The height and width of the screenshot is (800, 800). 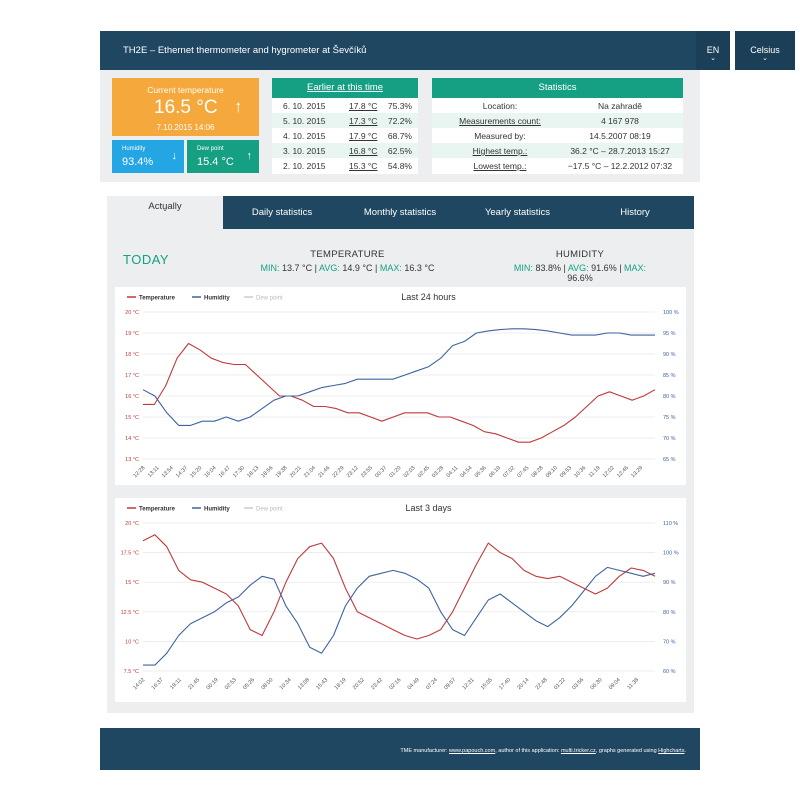 What do you see at coordinates (765, 50) in the screenshot?
I see `unit-select: Celsius ⌄` at bounding box center [765, 50].